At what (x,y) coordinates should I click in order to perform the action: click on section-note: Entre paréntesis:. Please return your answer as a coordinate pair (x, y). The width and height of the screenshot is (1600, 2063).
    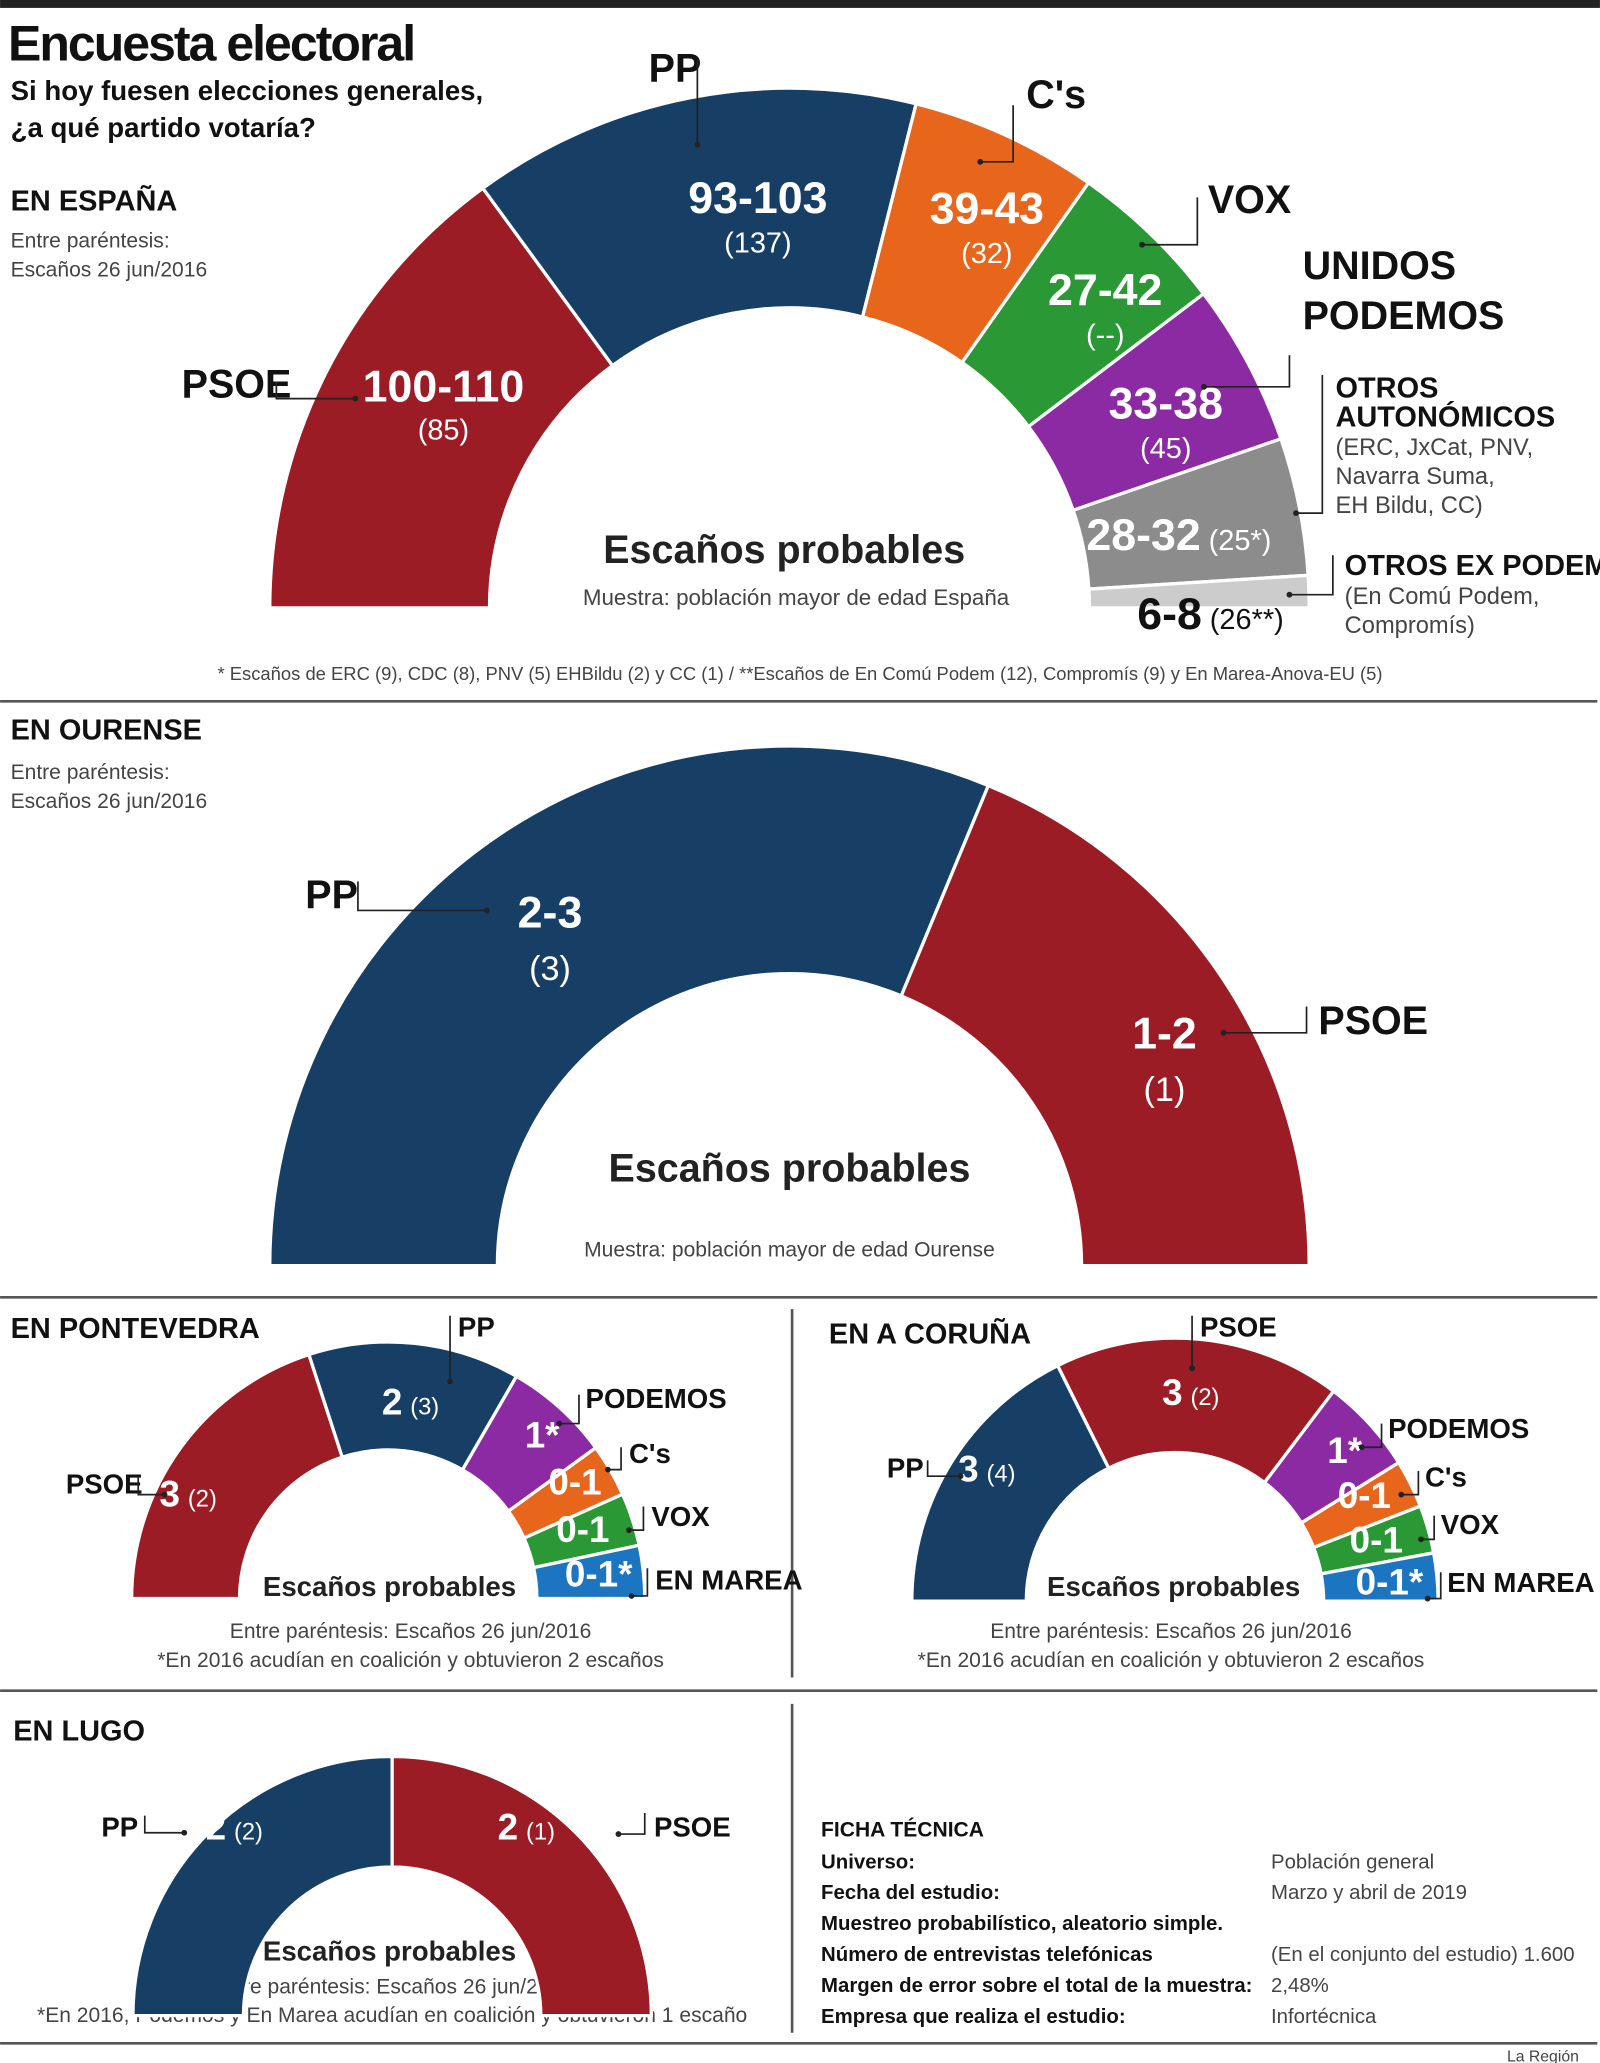
    Looking at the image, I should click on (90, 240).